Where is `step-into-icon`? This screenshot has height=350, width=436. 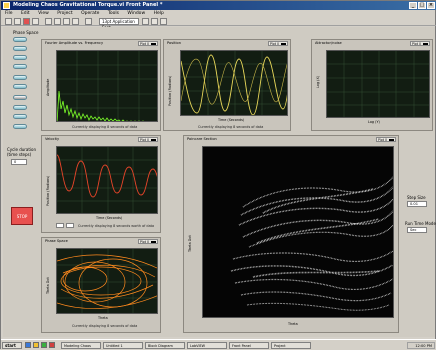
step-into-icon is located at coordinates (57, 21).